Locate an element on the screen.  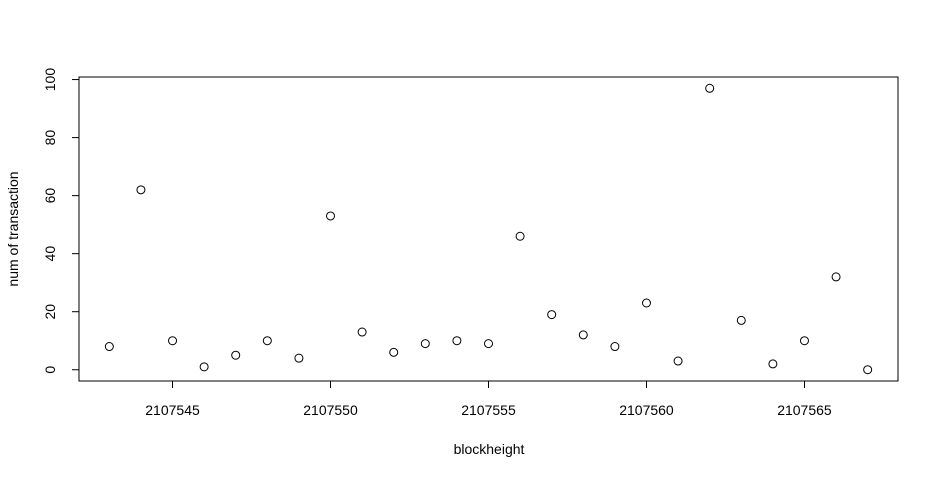
x-tick-label: 2107545 is located at coordinates (172, 410).